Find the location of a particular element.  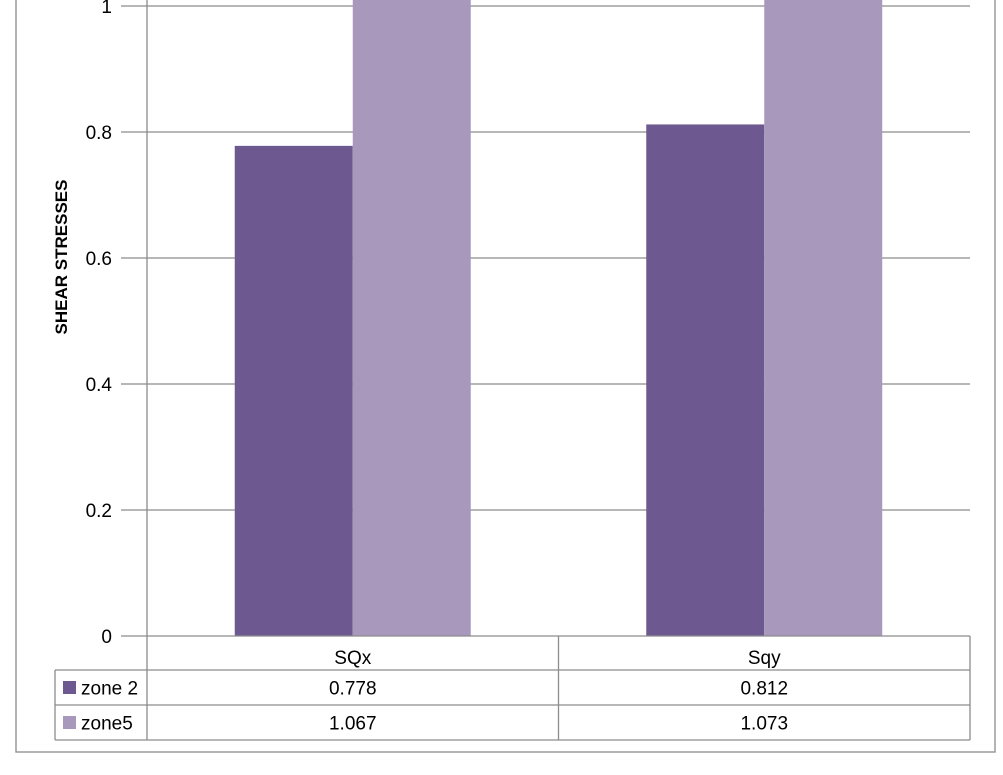

y-tick-label: 1 is located at coordinates (106, 9).